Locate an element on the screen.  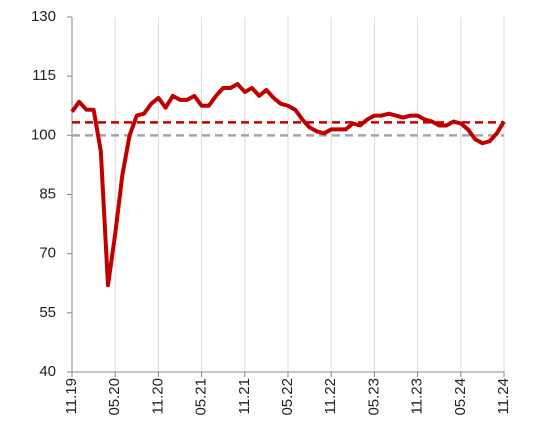
x-tick-label: 11.22 is located at coordinates (330, 396).